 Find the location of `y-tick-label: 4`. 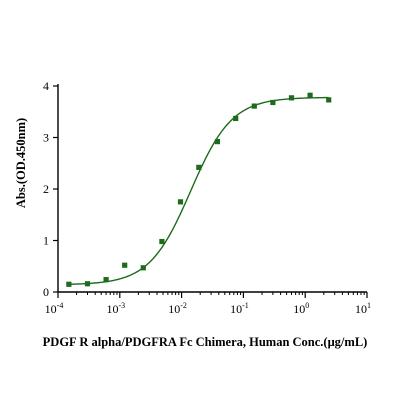

y-tick-label: 4 is located at coordinates (46, 86).